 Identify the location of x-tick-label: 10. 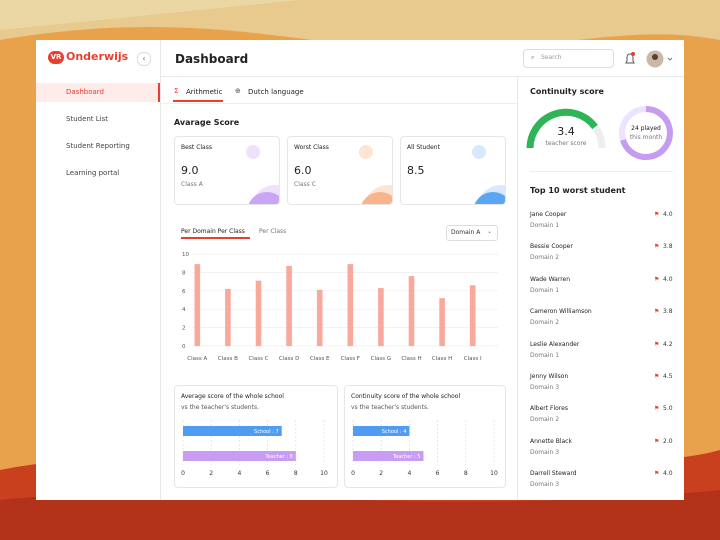
(494, 473).